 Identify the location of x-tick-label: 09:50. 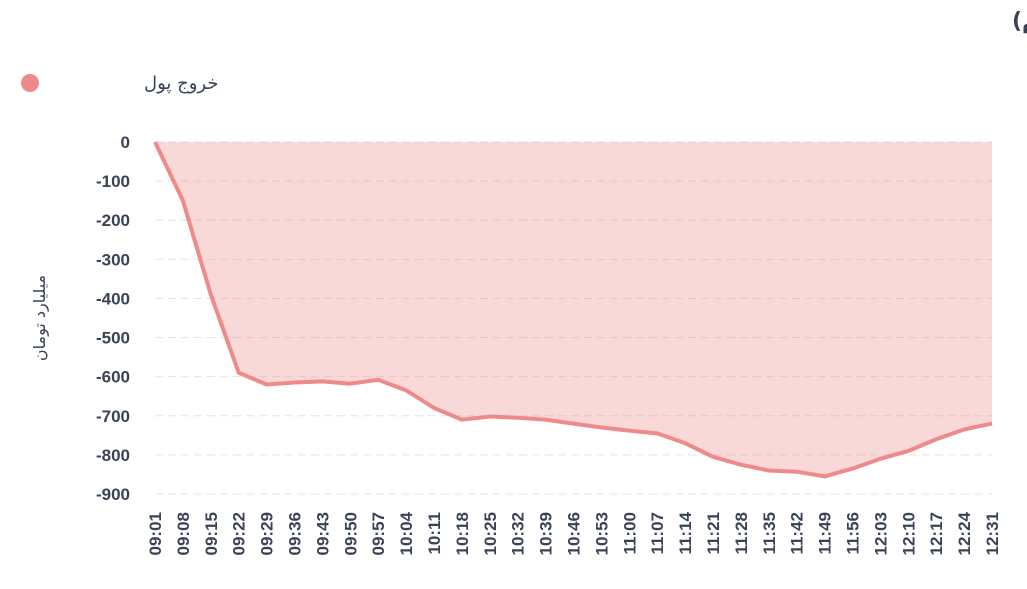
(350, 533).